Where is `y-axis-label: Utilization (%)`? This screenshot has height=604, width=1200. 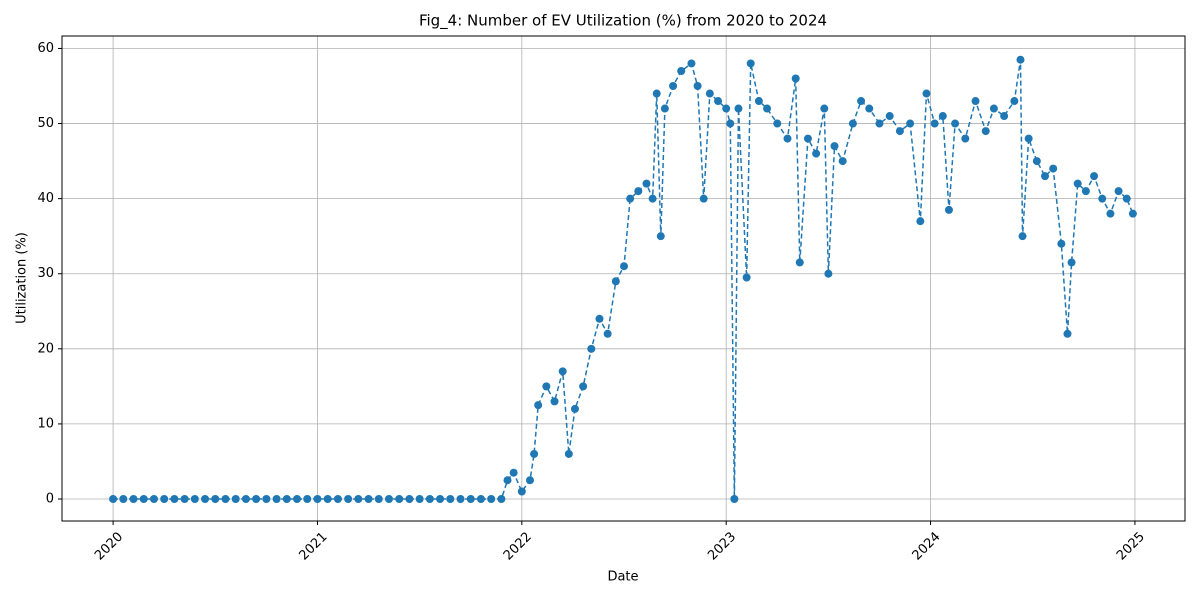 y-axis-label: Utilization (%) is located at coordinates (22, 278).